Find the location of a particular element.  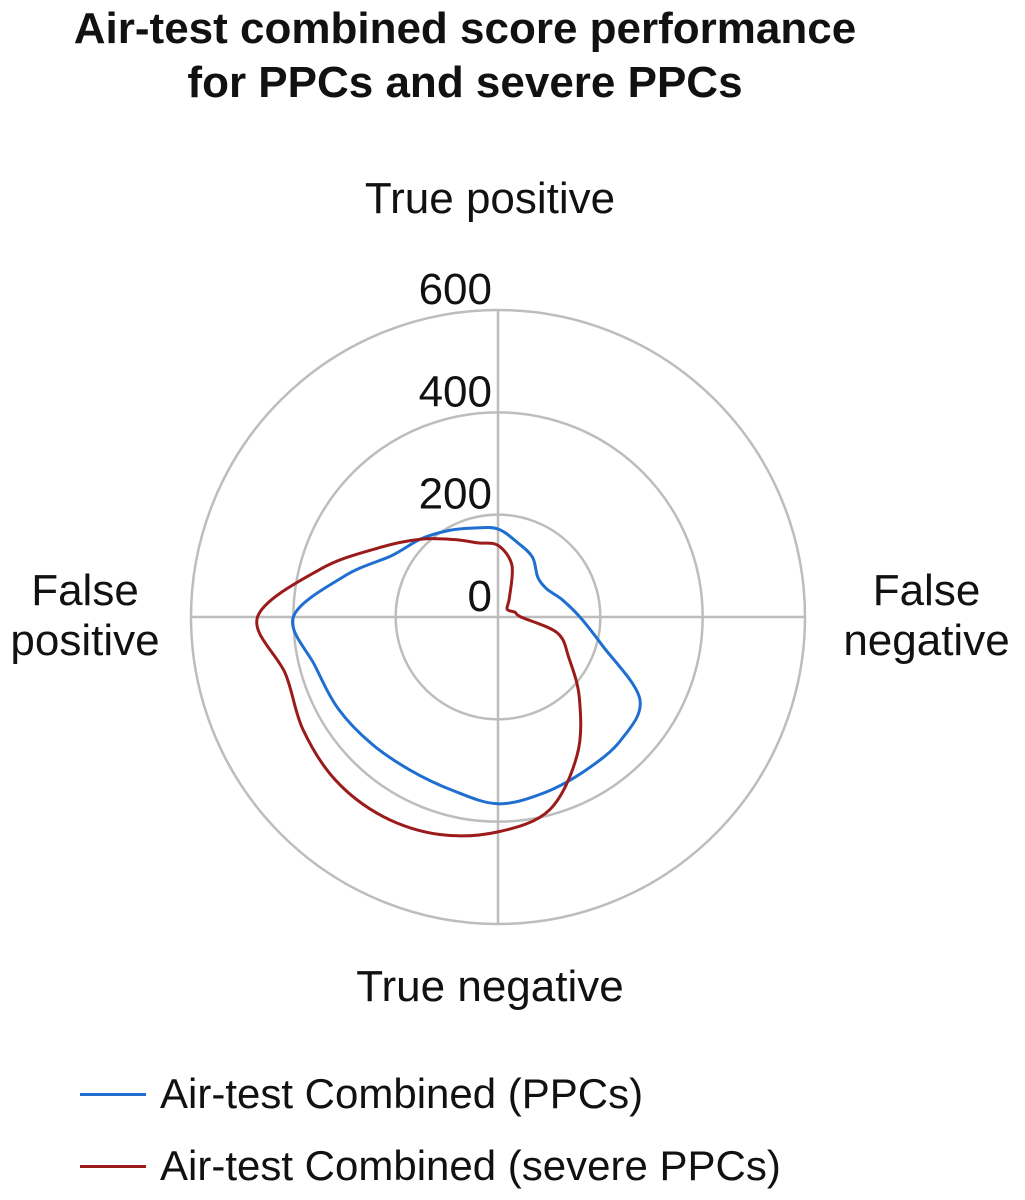

axis-label-false-negative: False negative is located at coordinates (926, 615).